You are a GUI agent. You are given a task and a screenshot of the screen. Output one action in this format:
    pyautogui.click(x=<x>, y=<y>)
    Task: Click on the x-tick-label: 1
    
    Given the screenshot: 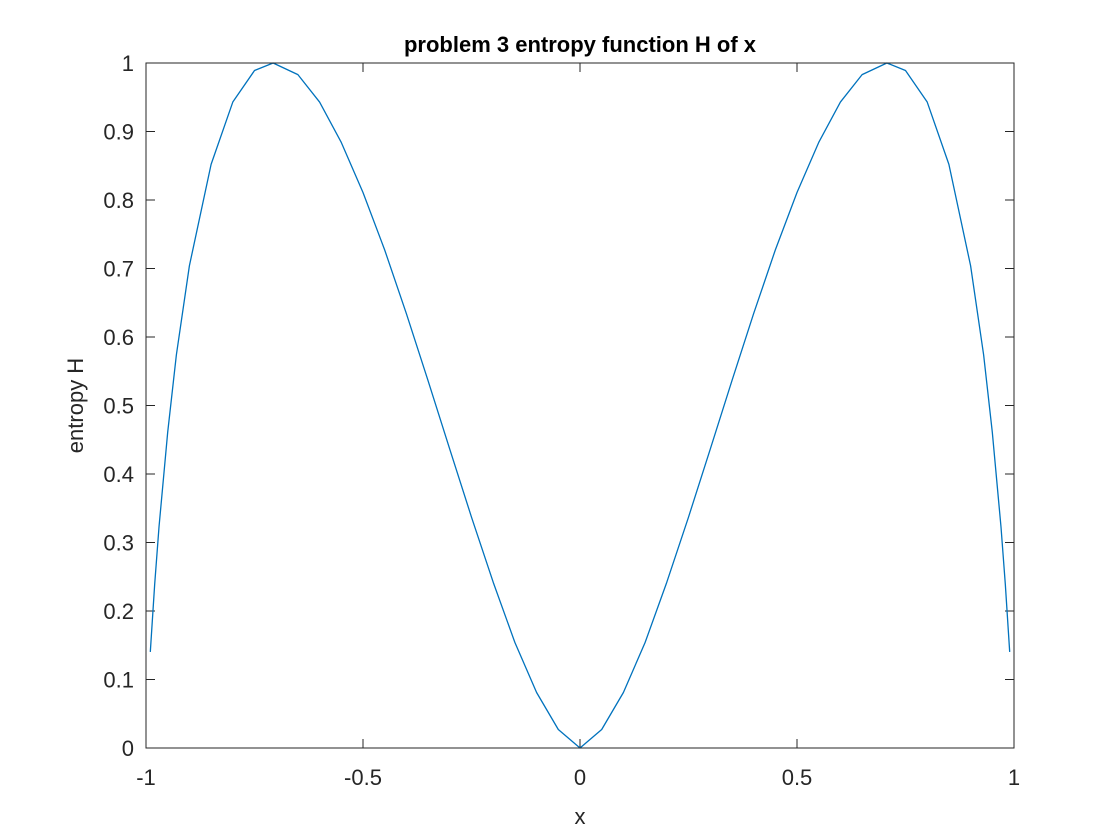 What is the action you would take?
    pyautogui.click(x=1014, y=777)
    